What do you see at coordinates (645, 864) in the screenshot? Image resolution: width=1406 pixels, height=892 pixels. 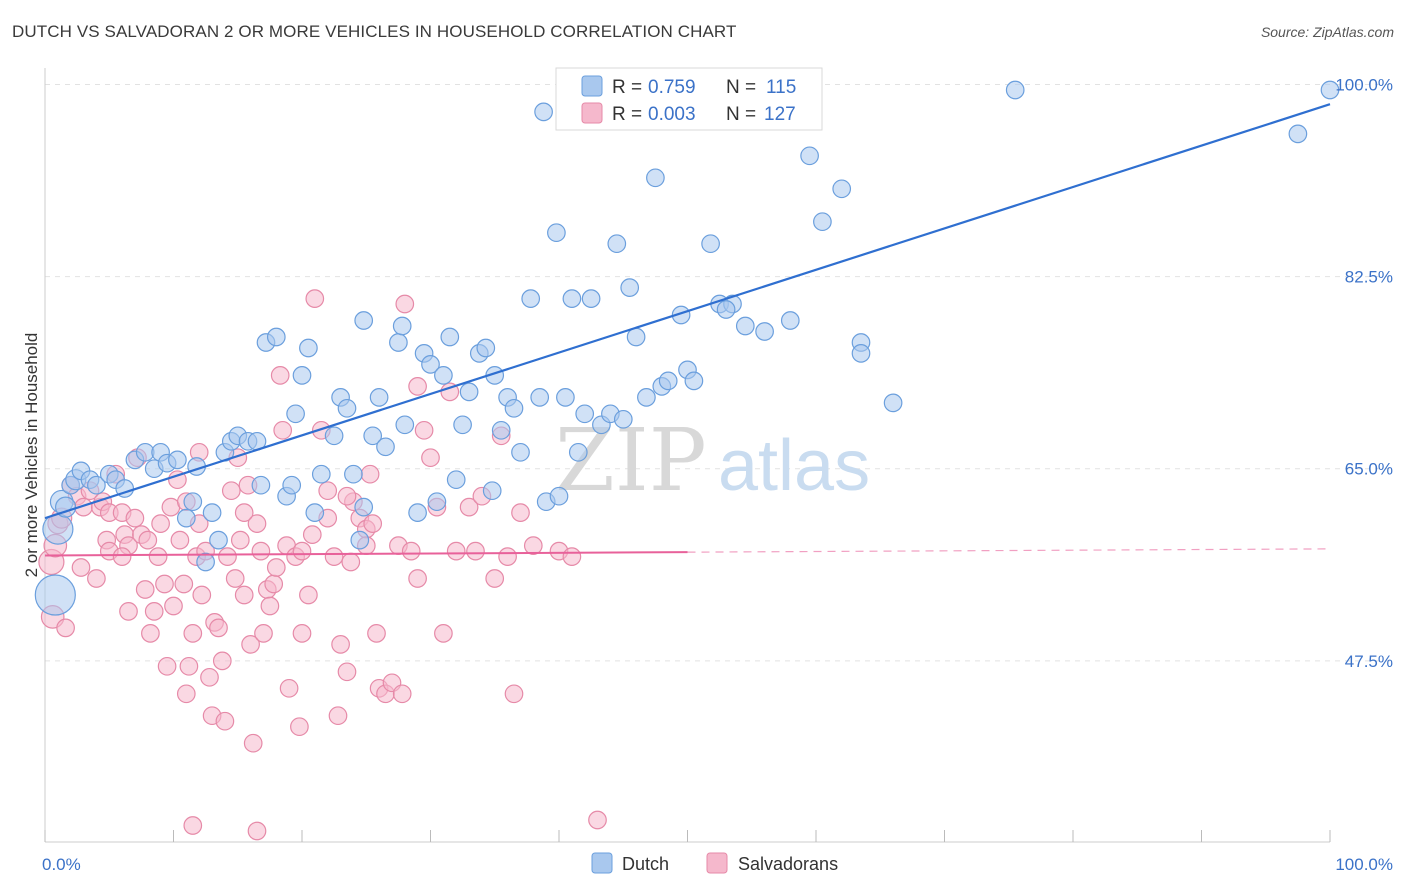 I see `bottom-legend-dutch: Dutch` at bounding box center [645, 864].